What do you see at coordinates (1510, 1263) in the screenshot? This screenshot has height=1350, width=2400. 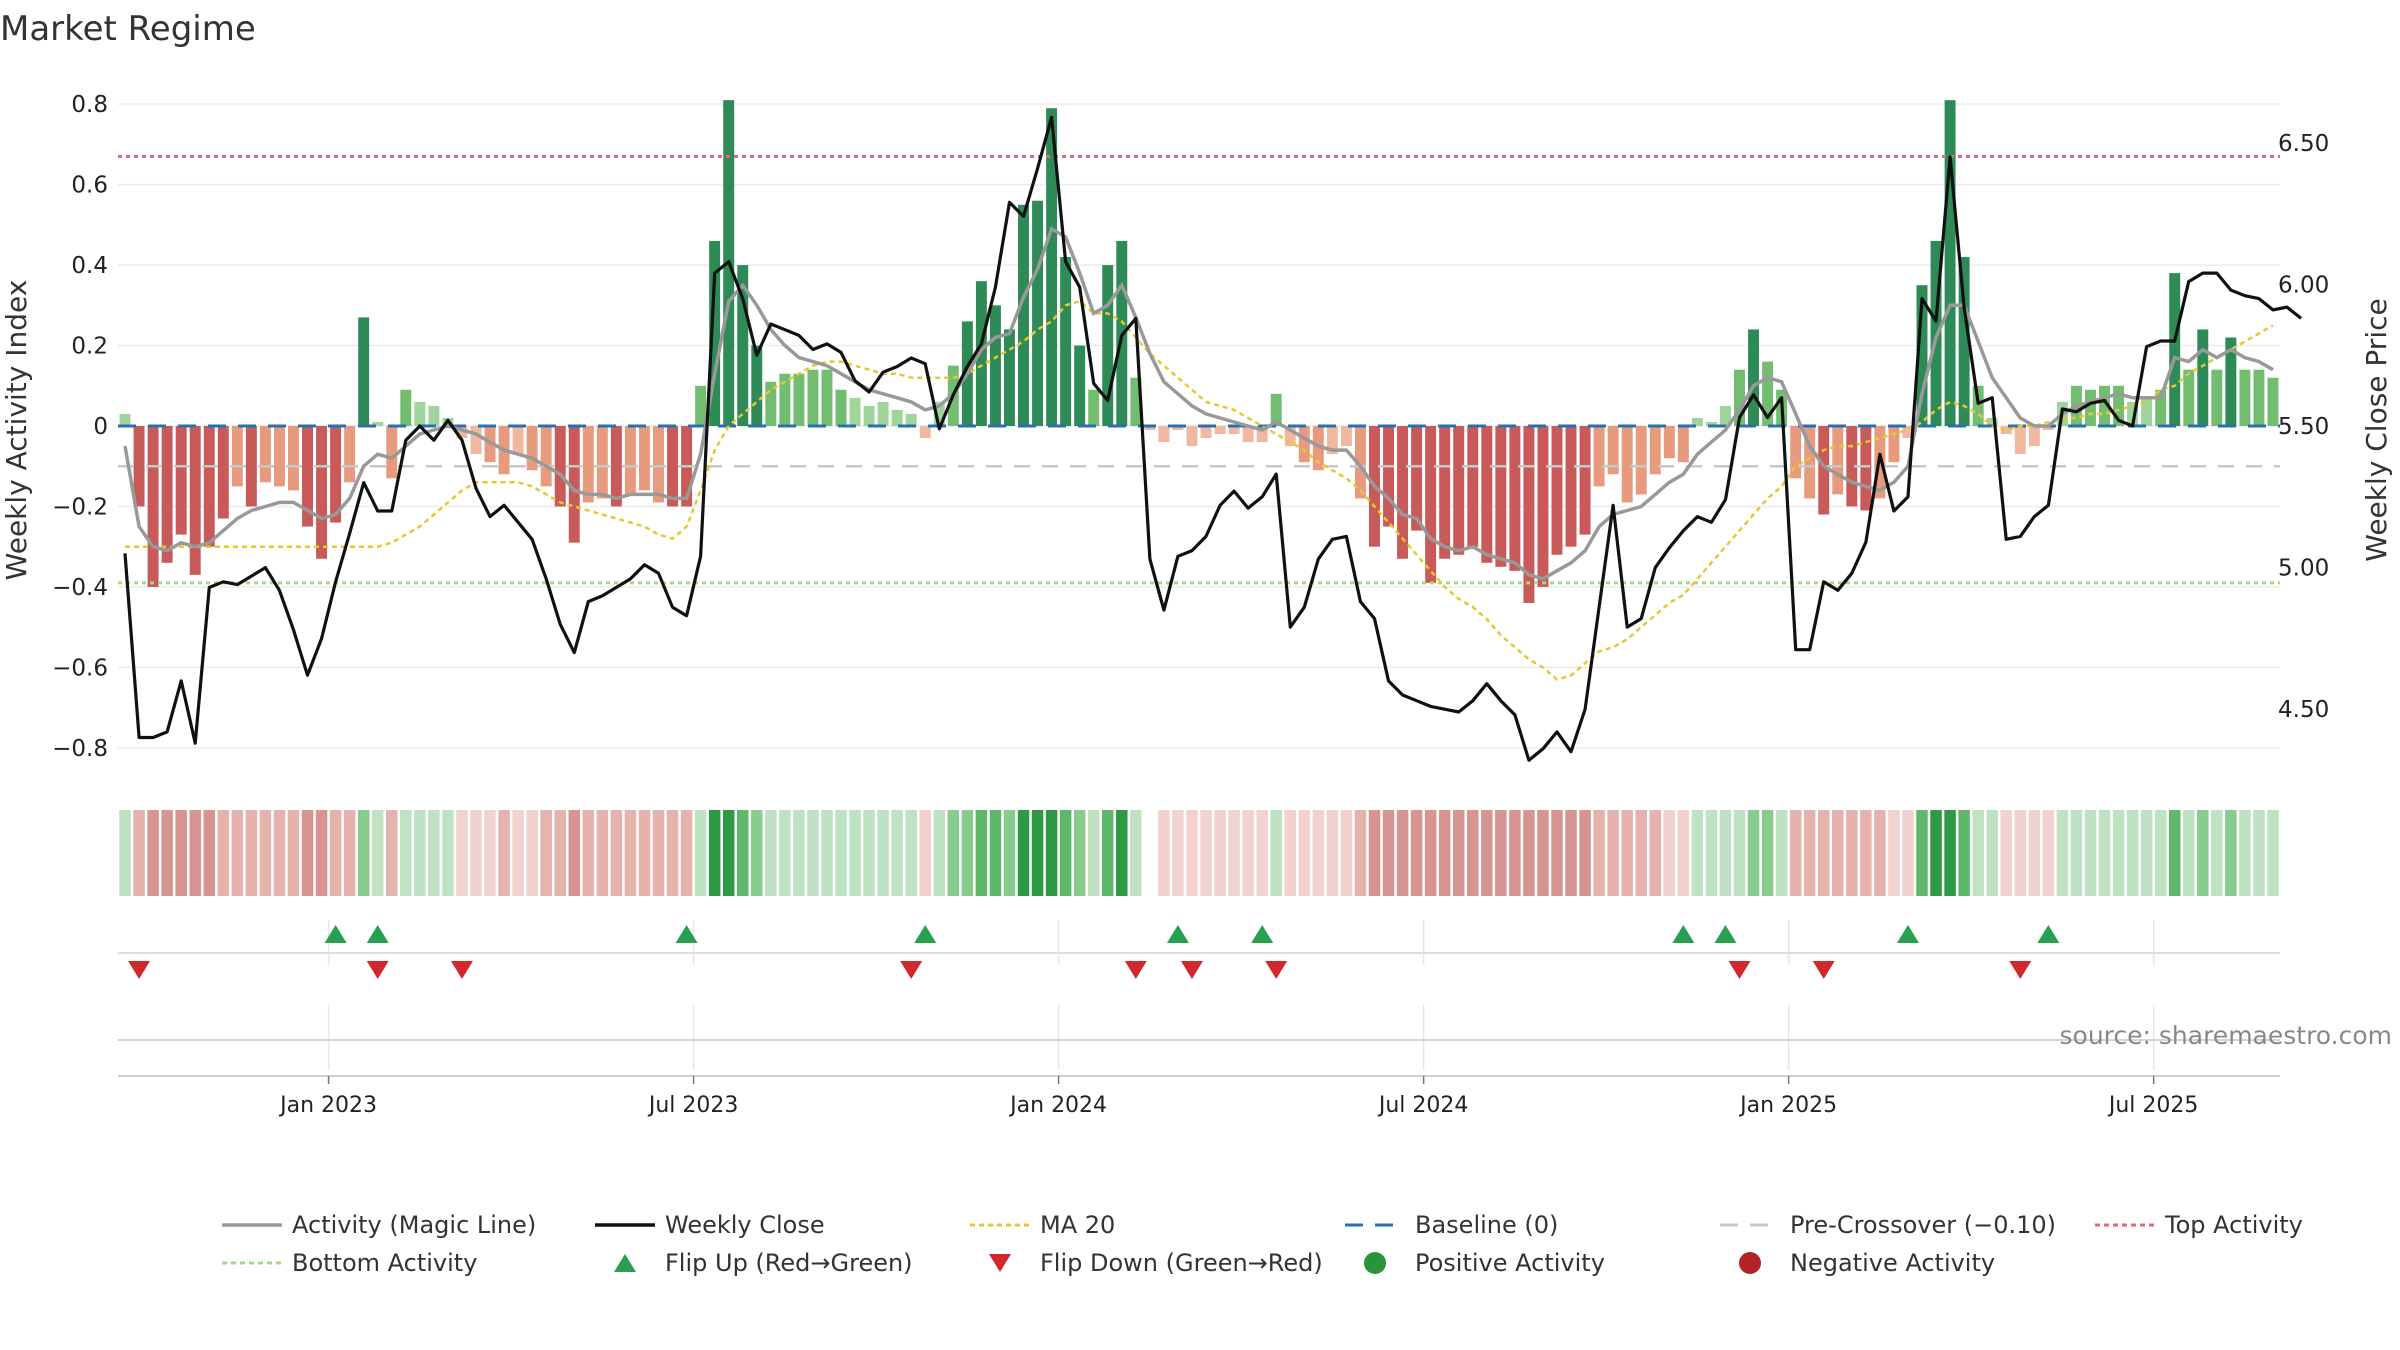 I see `legend-label: Positive Activity` at bounding box center [1510, 1263].